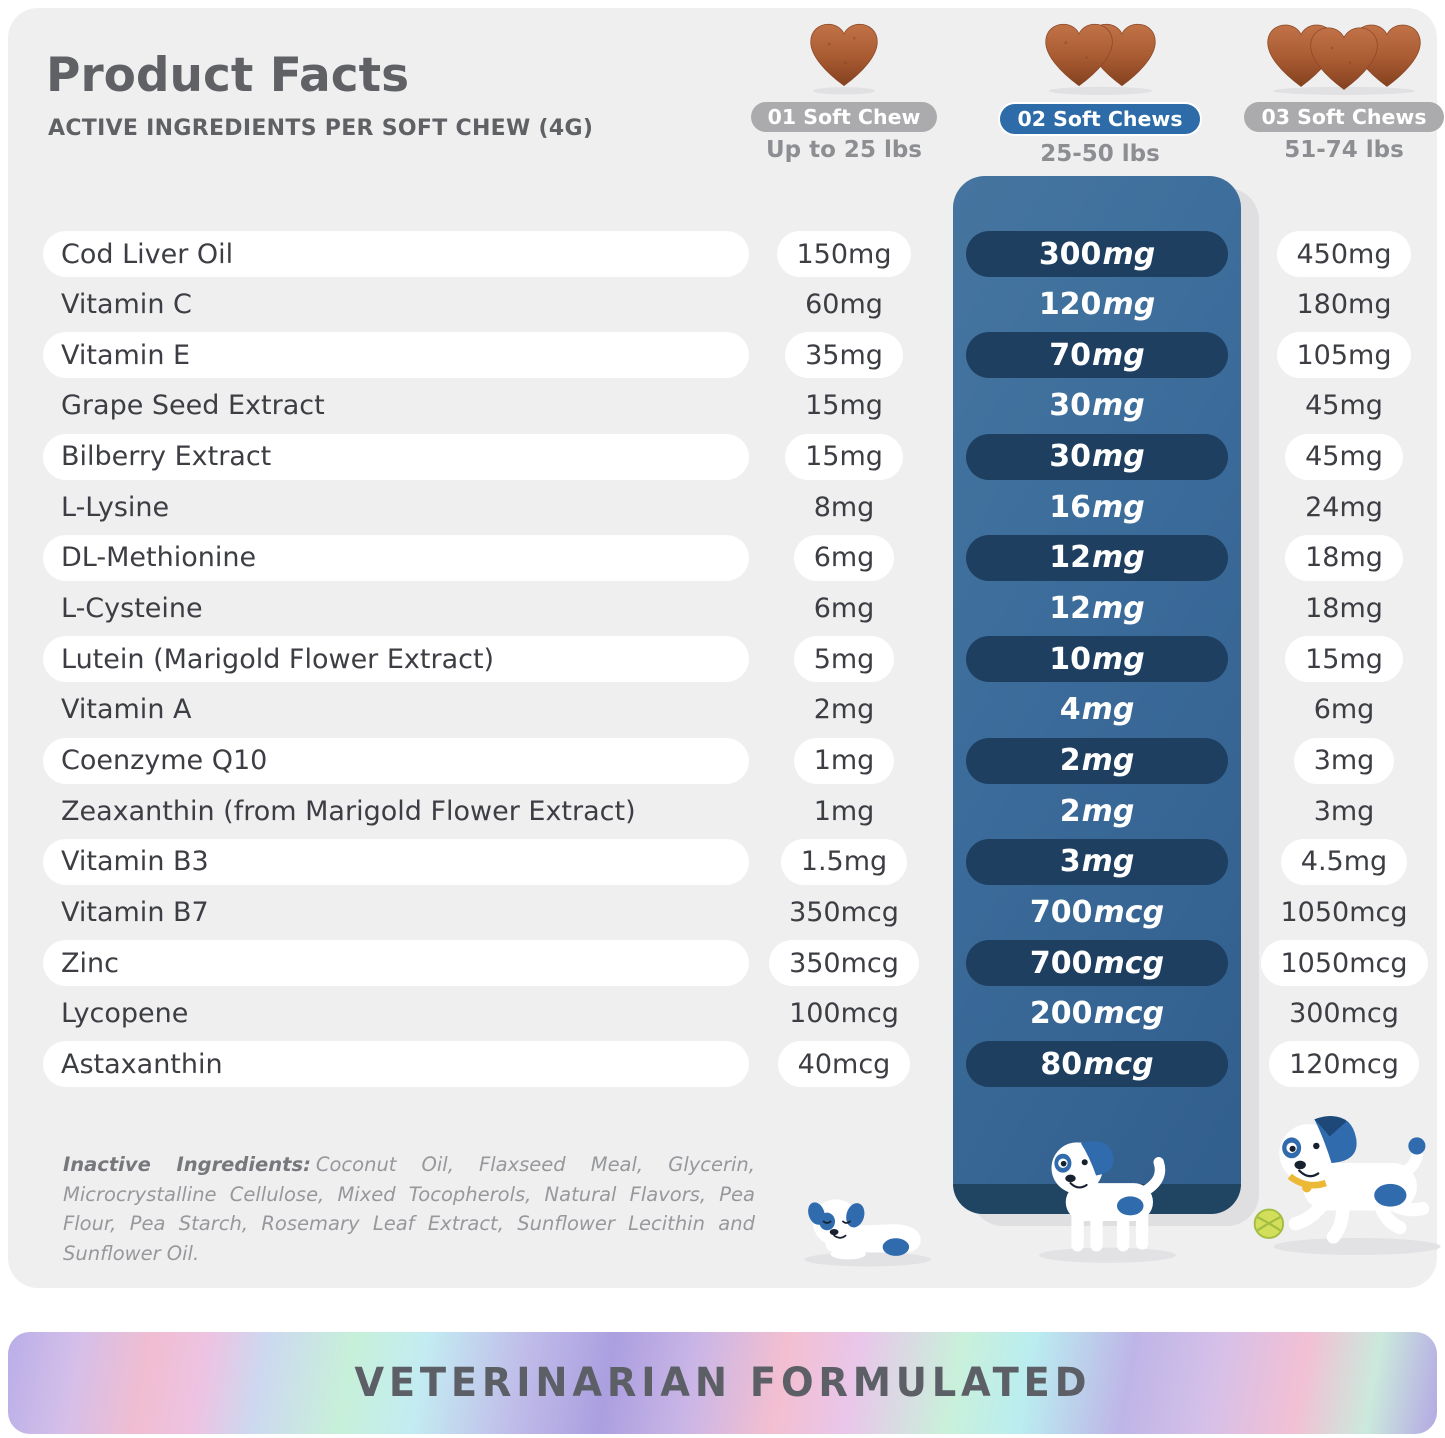 This screenshot has height=1438, width=1445. I want to click on dose-cell-1-chew: 5mg, so click(844, 659).